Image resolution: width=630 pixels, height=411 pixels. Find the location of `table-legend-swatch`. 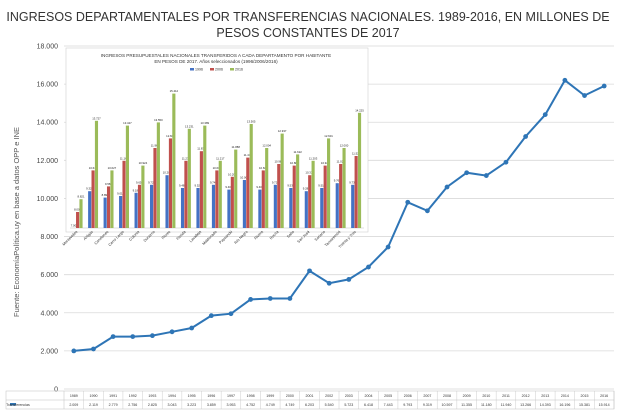

table-legend-swatch is located at coordinates (13, 404).